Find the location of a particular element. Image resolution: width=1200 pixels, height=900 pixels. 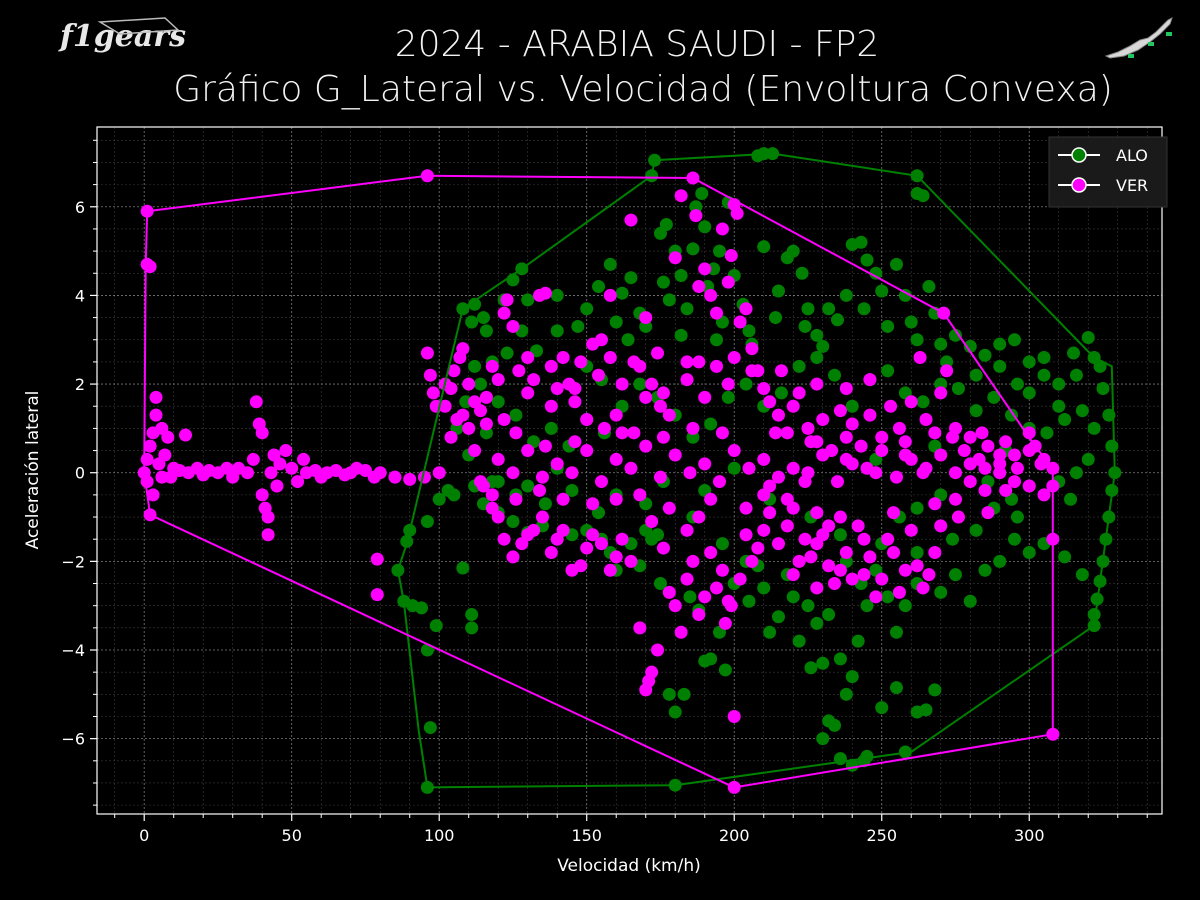

y-tick-label: 0 is located at coordinates (80, 473).